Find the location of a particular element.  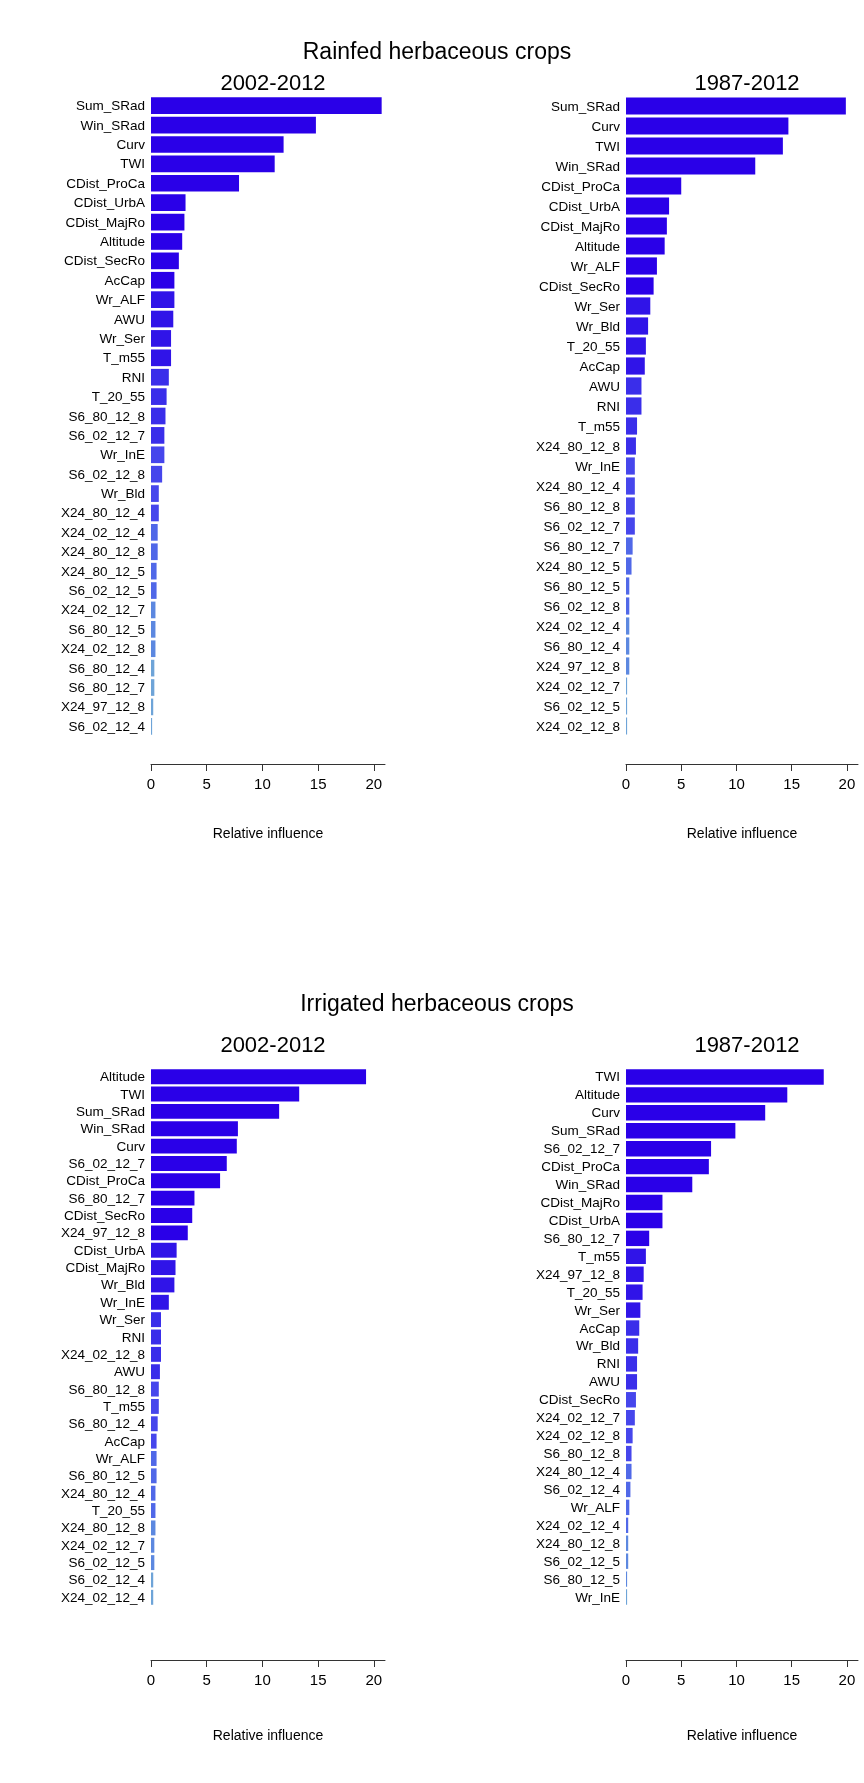

y-tick-label: CDist_UrbA is located at coordinates (584, 206).